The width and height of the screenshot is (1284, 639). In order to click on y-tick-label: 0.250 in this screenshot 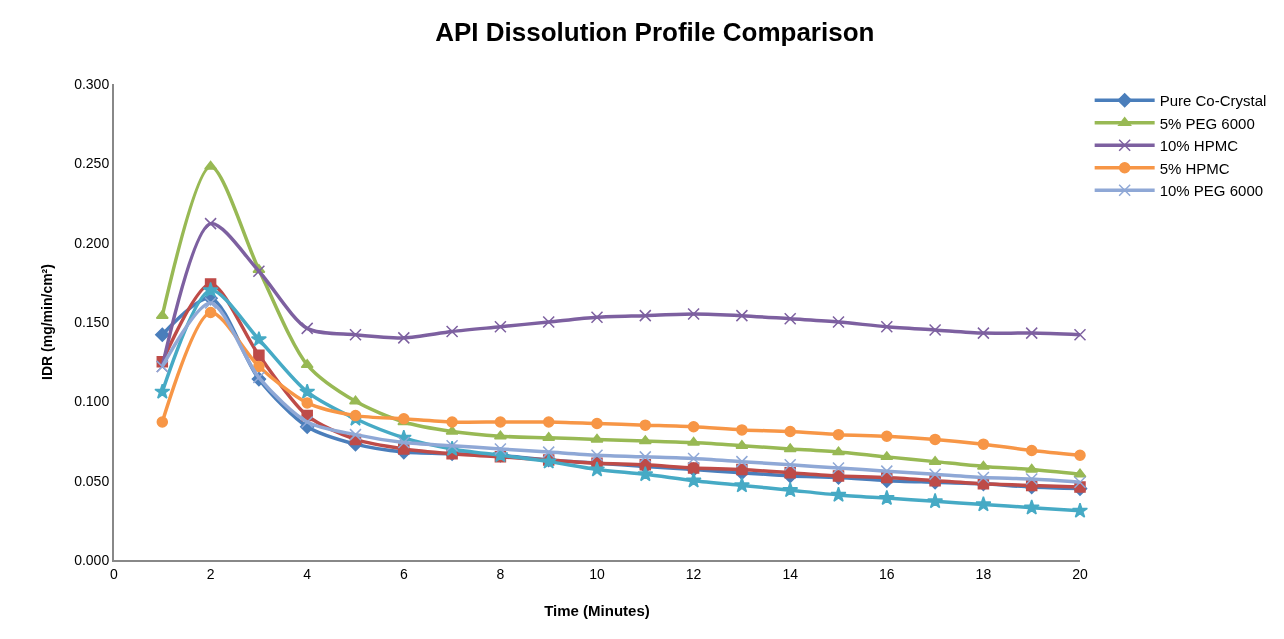, I will do `click(92, 163)`.